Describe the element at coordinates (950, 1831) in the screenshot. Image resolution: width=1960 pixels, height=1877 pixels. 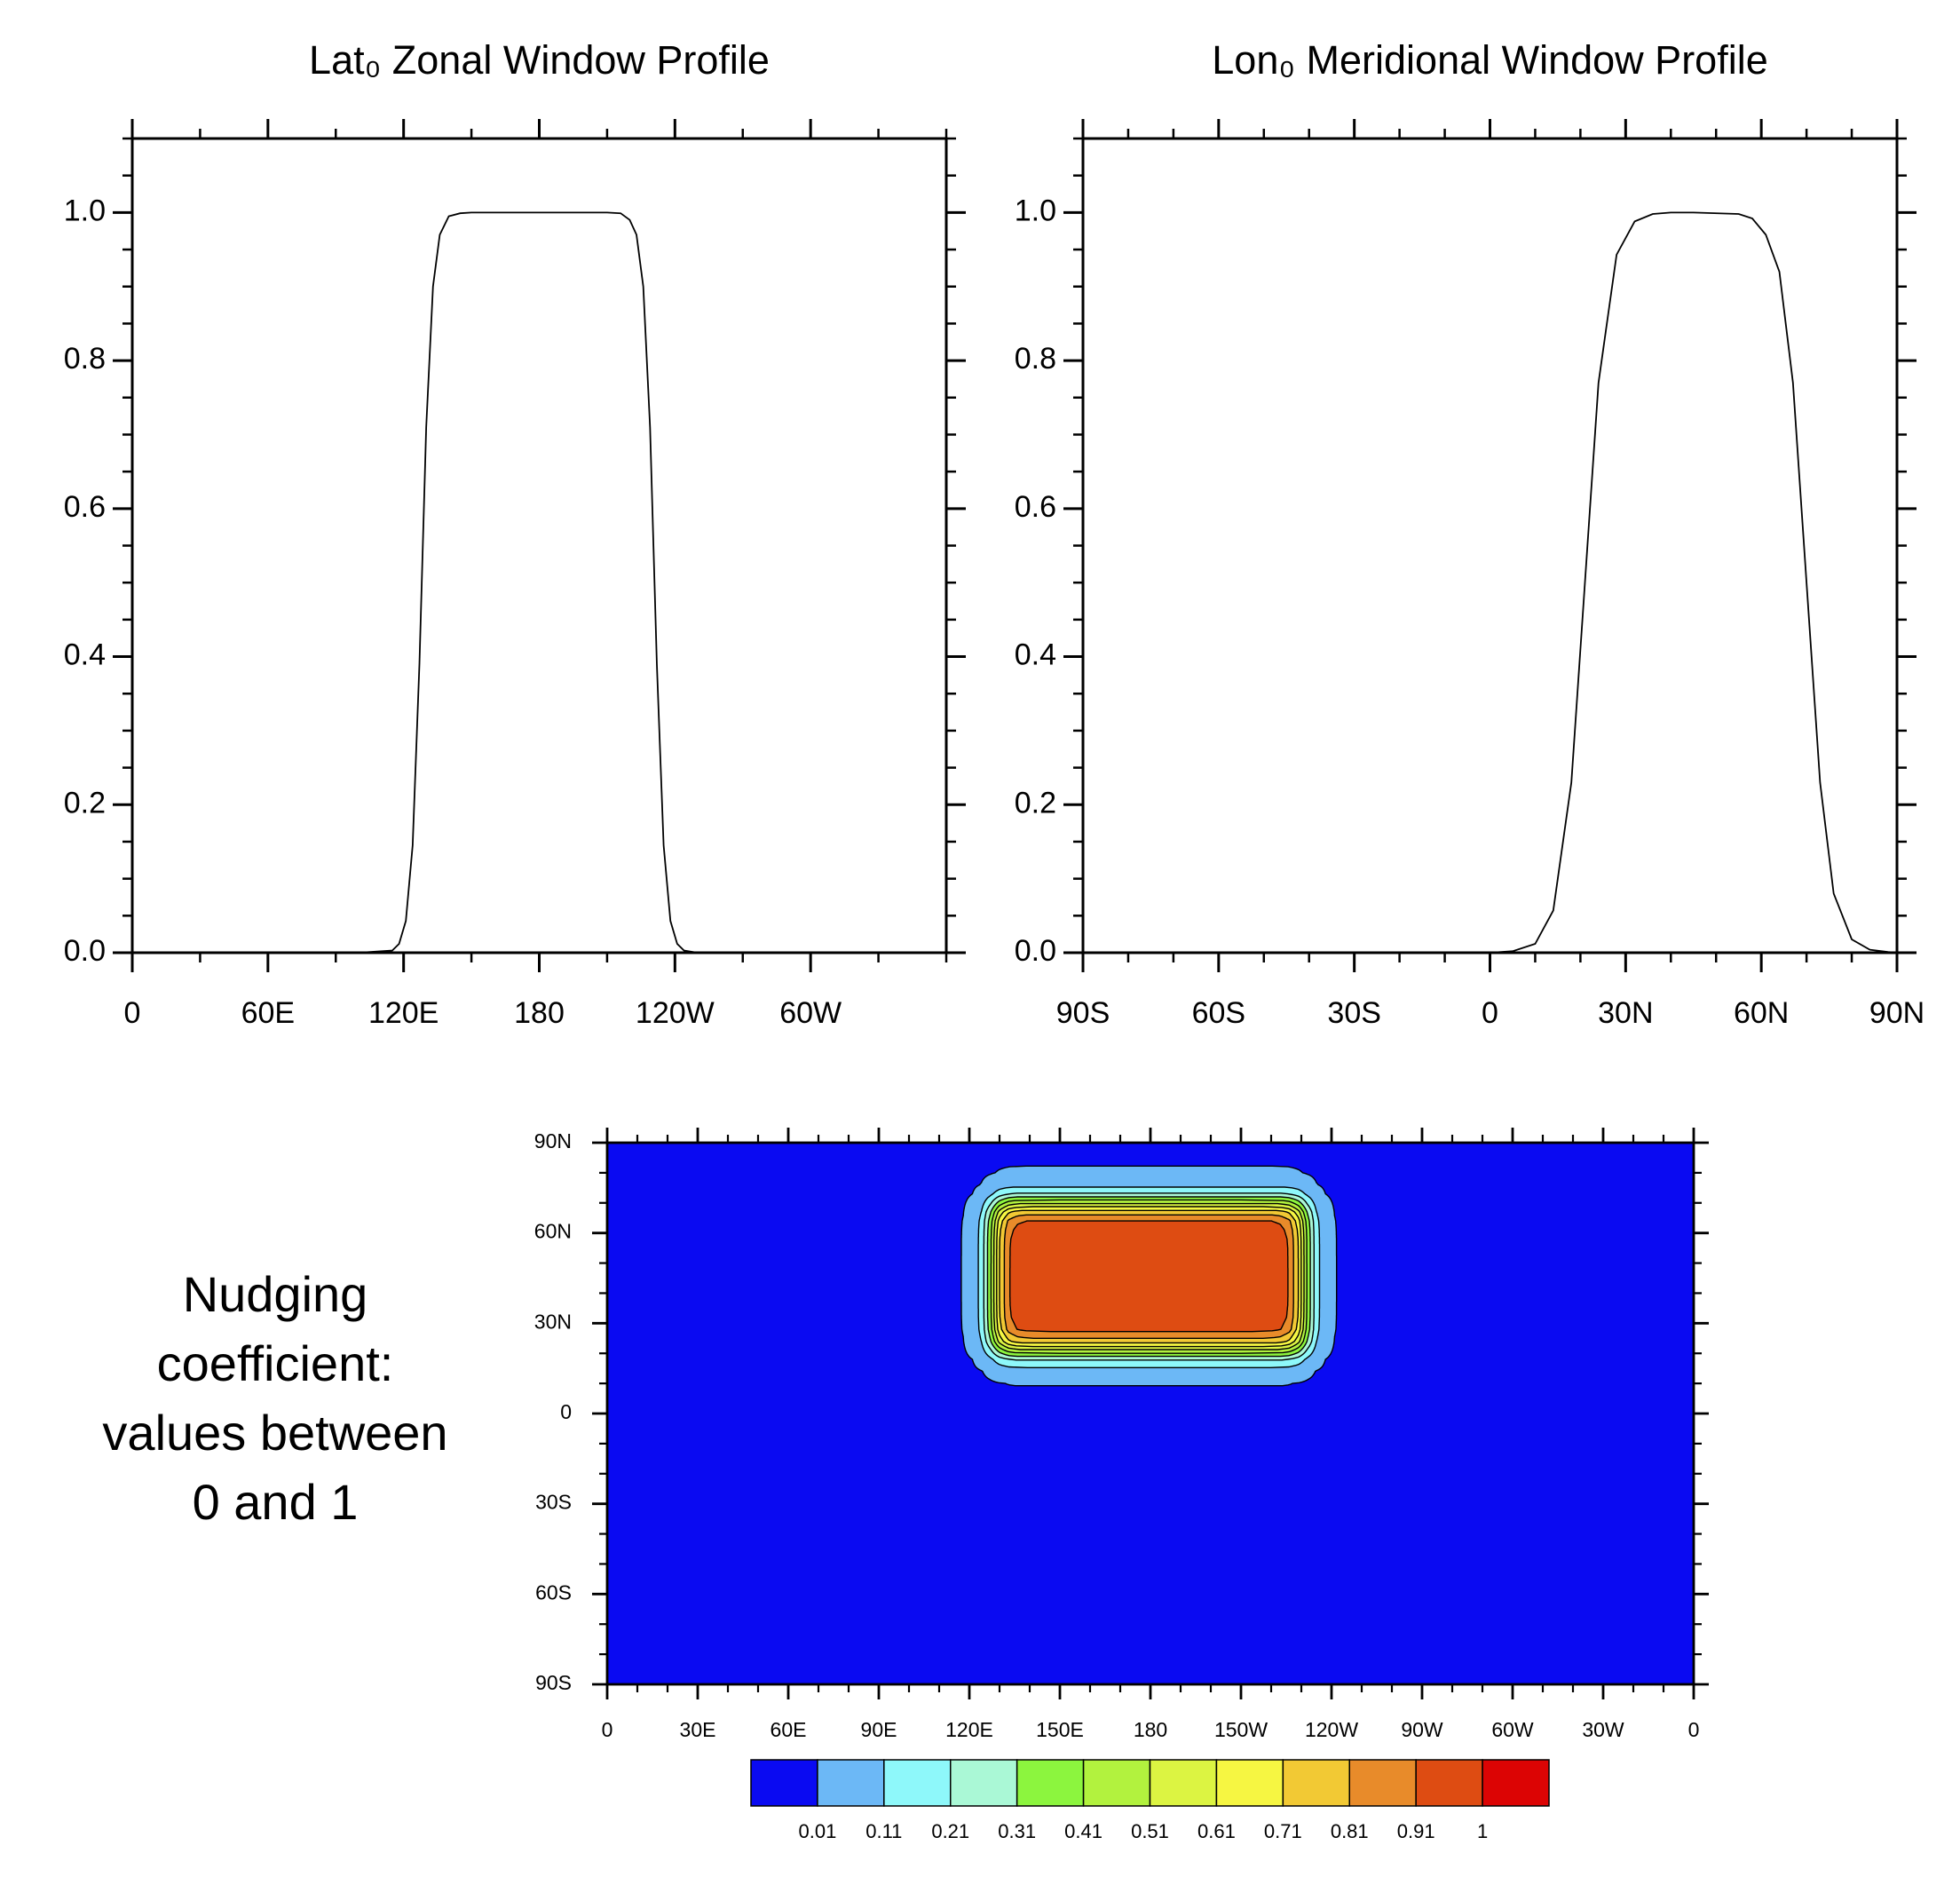
I see `colorbar-label: 0.21` at that location.